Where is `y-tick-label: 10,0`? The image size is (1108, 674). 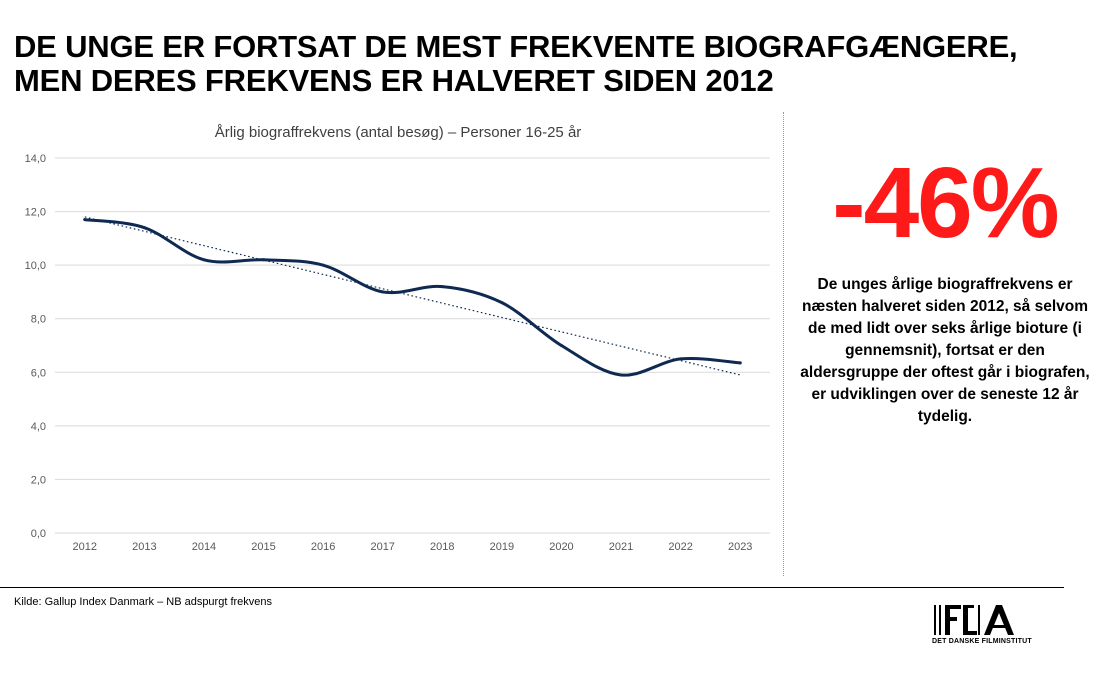
y-tick-label: 10,0 is located at coordinates (35, 266).